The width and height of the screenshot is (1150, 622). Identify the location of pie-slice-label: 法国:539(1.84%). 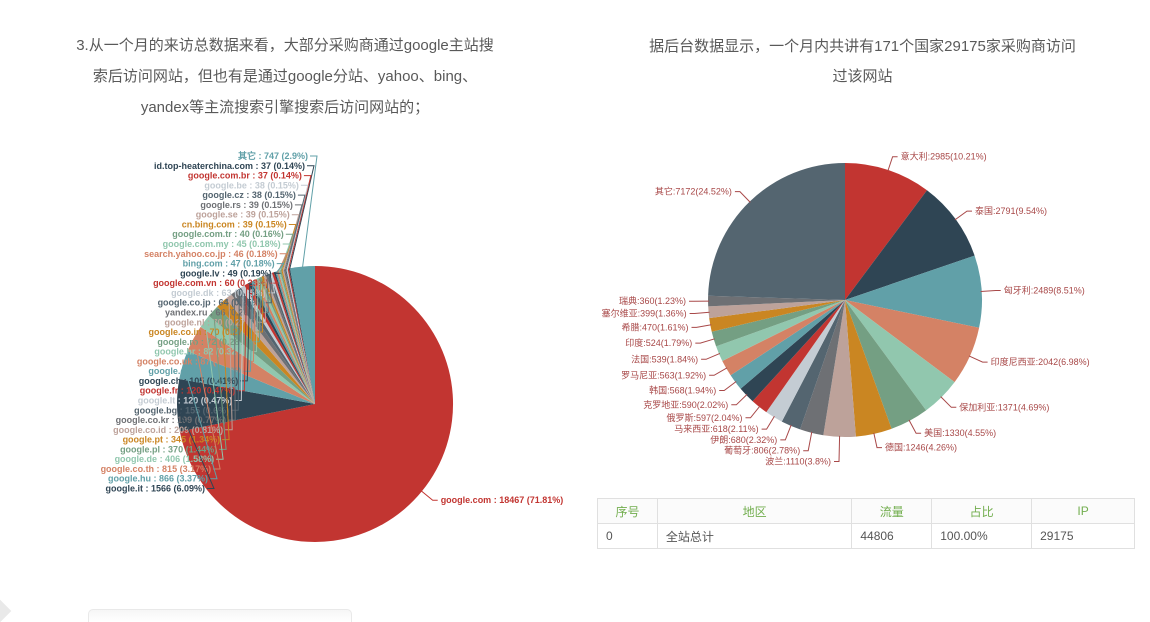
(664, 358).